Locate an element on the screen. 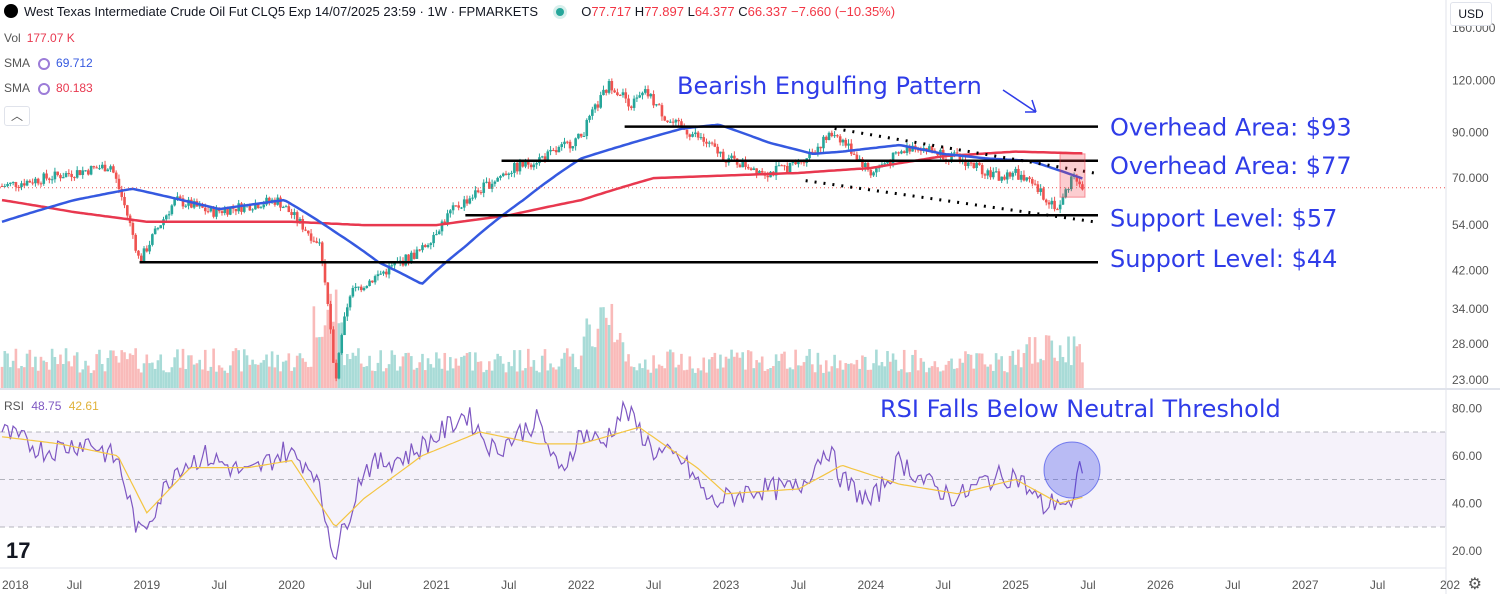  rsi-legend: RSI 48.75 42.61 is located at coordinates (51, 406).